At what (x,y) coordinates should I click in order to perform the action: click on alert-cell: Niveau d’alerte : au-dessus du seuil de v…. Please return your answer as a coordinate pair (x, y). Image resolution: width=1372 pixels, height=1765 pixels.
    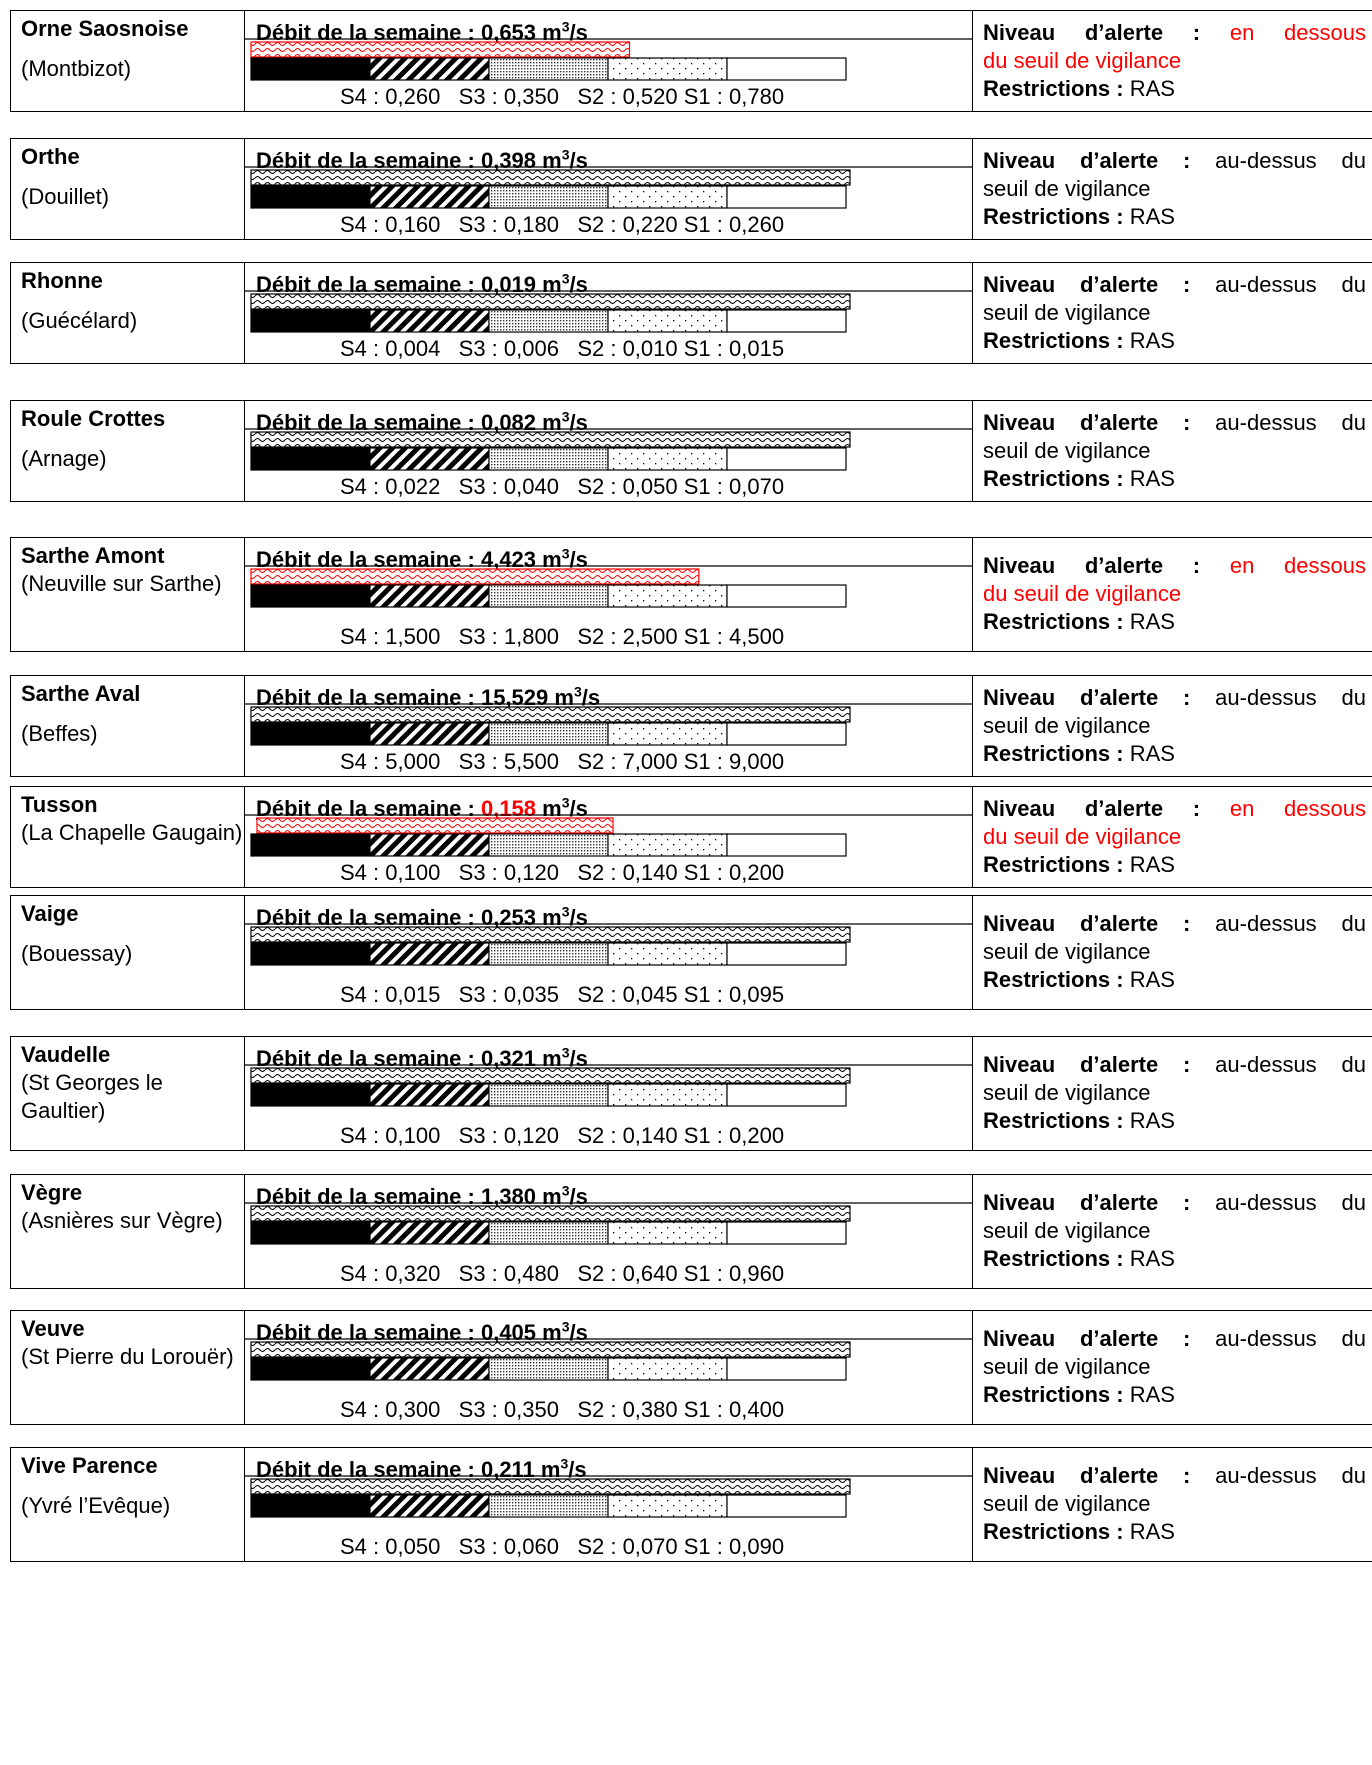
    Looking at the image, I should click on (1172, 1367).